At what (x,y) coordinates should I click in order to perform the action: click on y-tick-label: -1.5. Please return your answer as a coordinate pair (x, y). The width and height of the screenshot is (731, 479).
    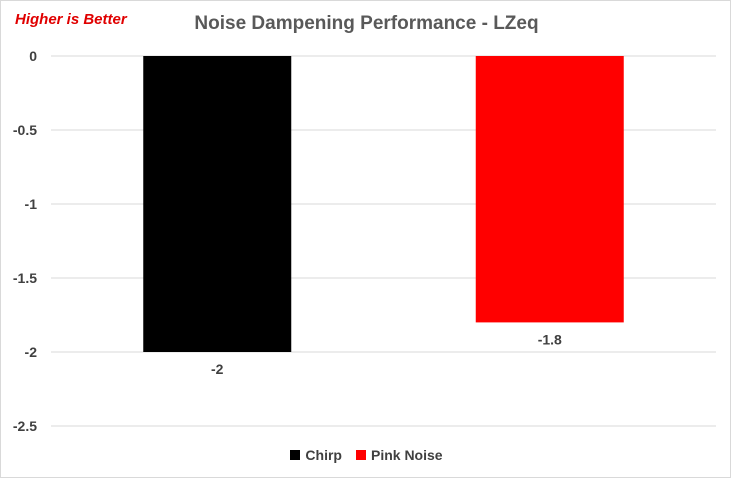
    Looking at the image, I should click on (25, 278).